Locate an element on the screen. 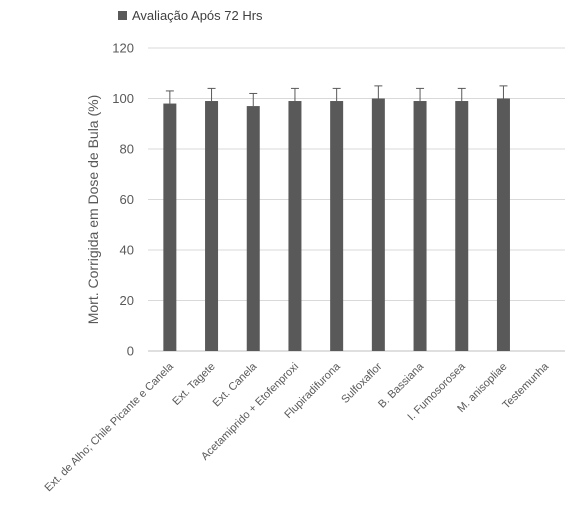 This screenshot has height=506, width=572. y-tick-label: 60 is located at coordinates (127, 199).